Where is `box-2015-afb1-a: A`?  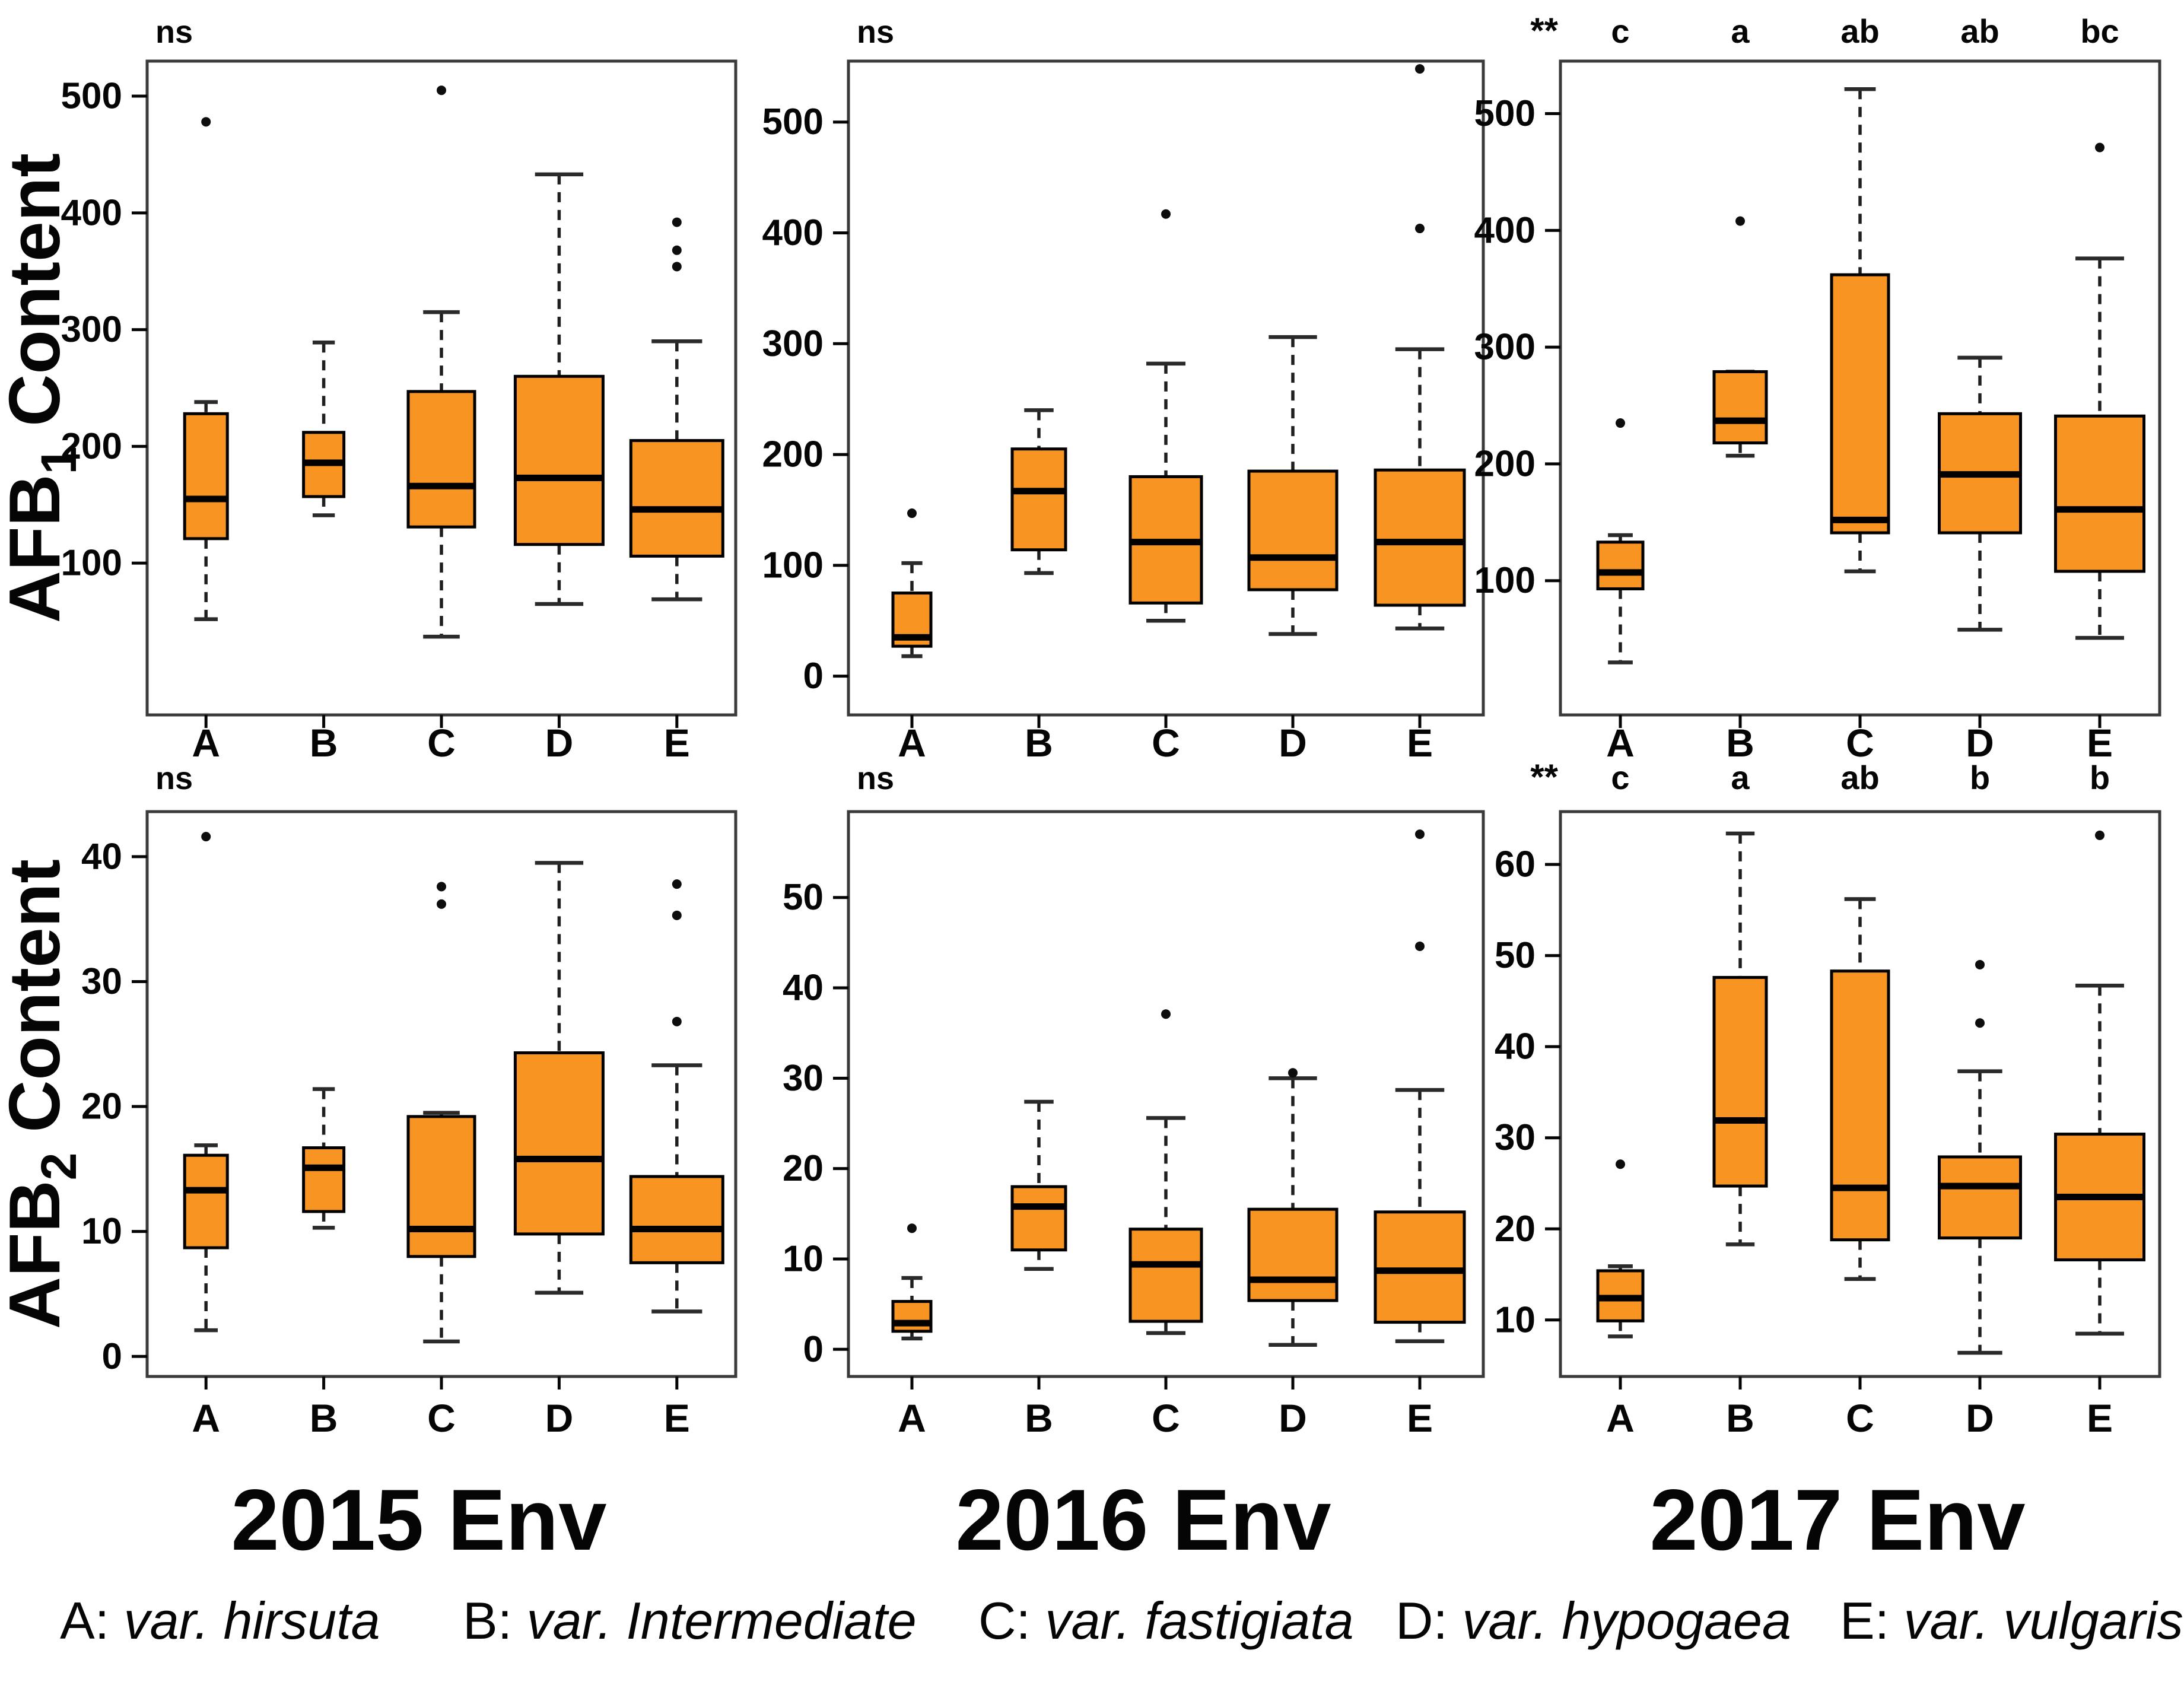 box-2015-afb1-a: A is located at coordinates (206, 441).